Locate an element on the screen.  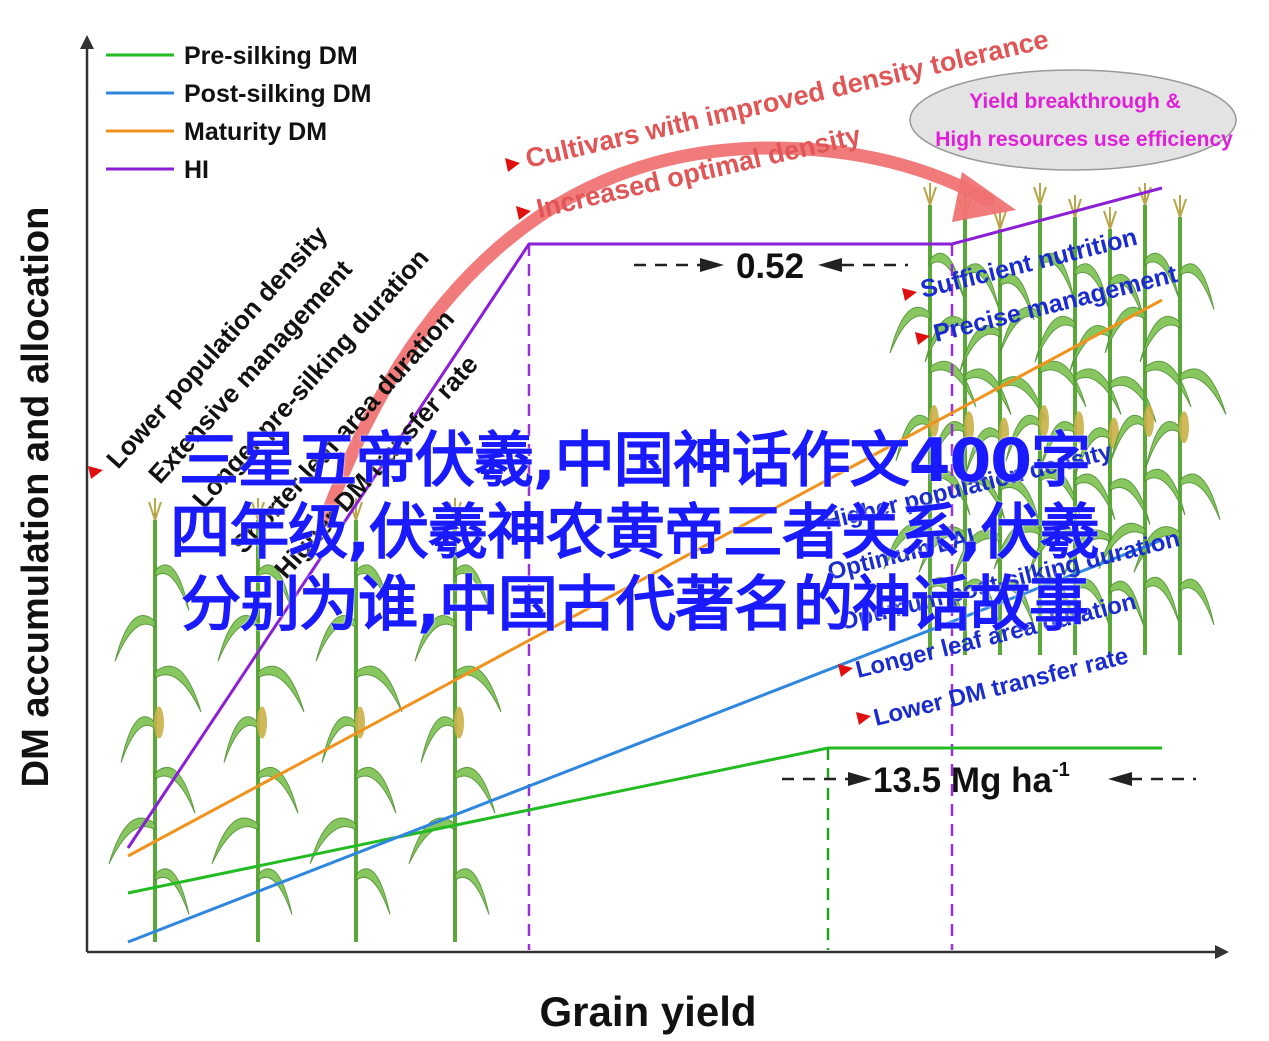
ellipse-label-line-2: High resources use efficiency is located at coordinates (1084, 139).